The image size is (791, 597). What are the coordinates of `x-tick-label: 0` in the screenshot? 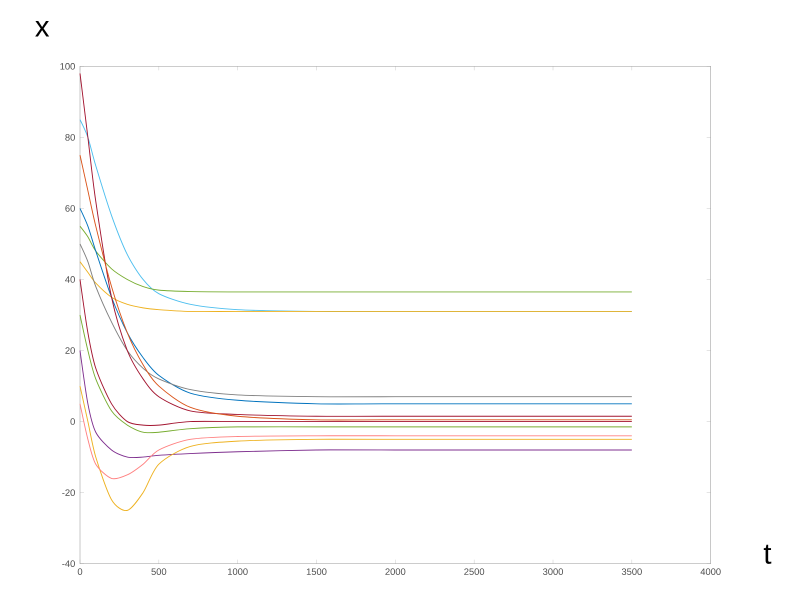 It's located at (80, 571).